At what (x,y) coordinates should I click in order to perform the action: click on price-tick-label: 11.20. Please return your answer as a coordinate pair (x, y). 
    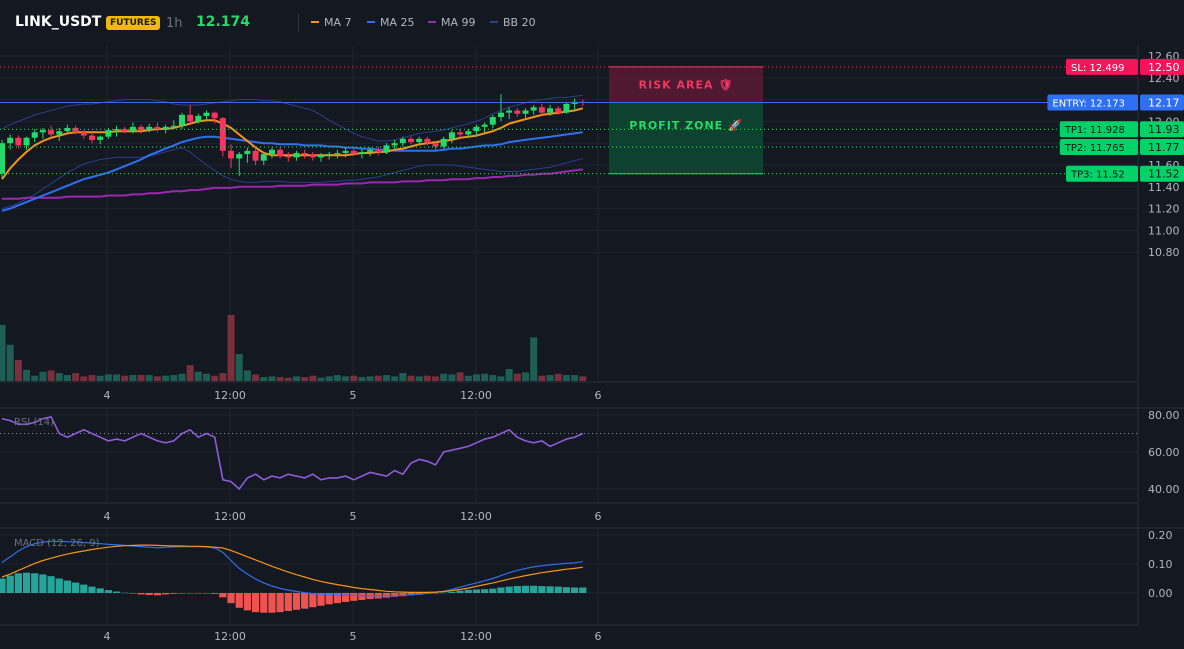
    Looking at the image, I should click on (1164, 209).